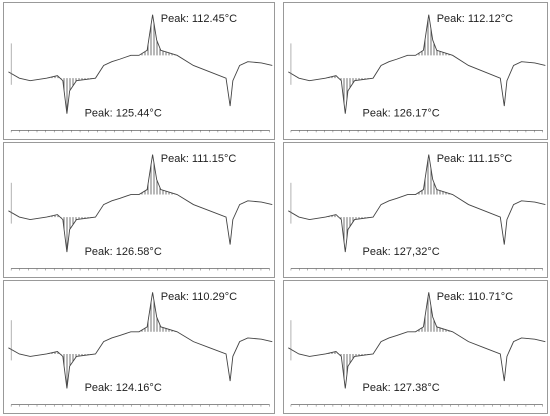 This screenshot has width=550, height=416. What do you see at coordinates (123, 114) in the screenshot?
I see `peak-label-bottom: Peak: 125.44°C` at bounding box center [123, 114].